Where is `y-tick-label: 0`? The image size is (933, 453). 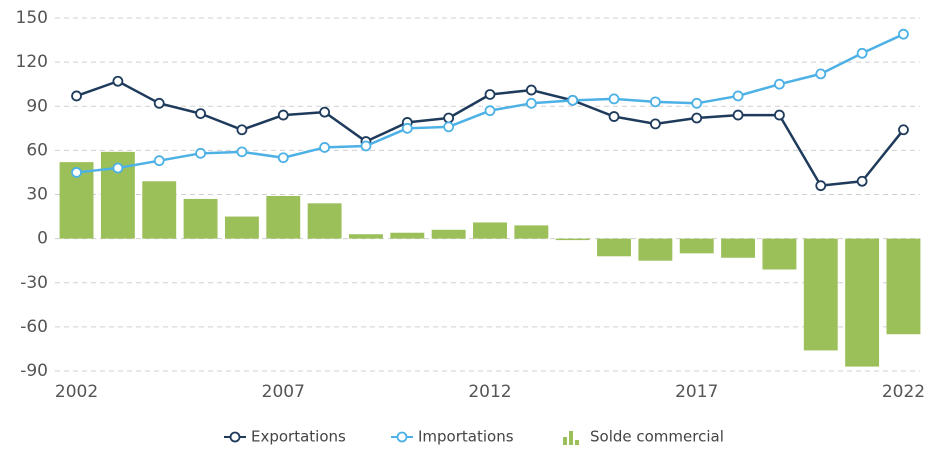 y-tick-label: 0 is located at coordinates (42, 239).